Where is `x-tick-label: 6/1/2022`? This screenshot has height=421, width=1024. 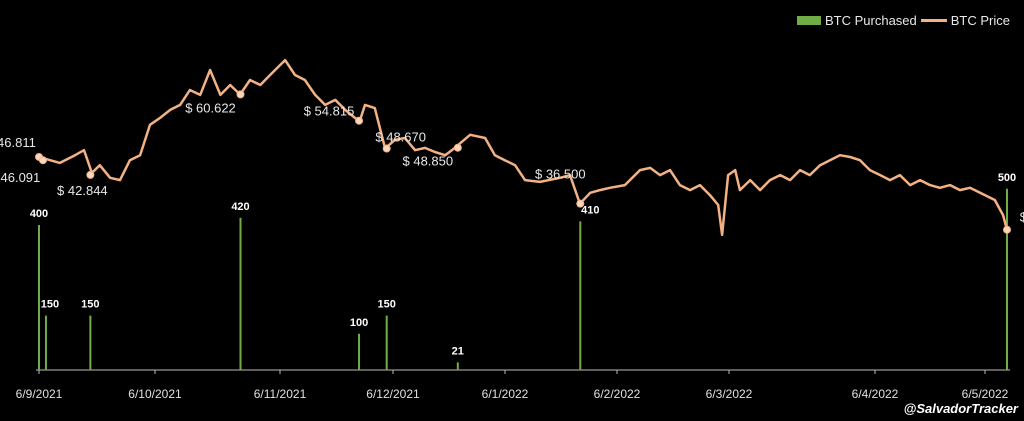 x-tick-label: 6/1/2022 is located at coordinates (505, 394).